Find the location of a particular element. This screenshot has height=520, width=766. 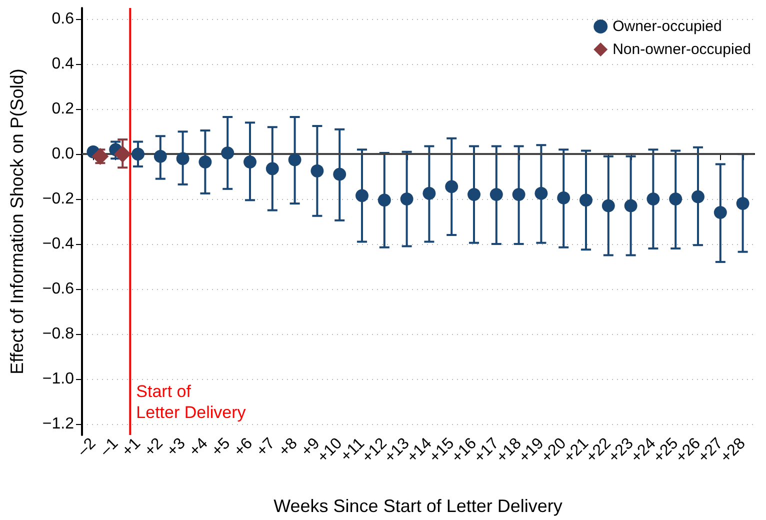

x-axis-title: Weeks Since Start of Letter Delivery is located at coordinates (418, 506).